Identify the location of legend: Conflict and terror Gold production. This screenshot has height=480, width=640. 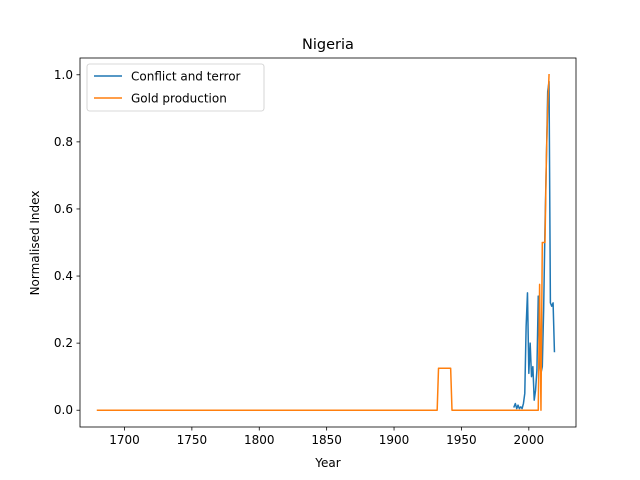
(175, 87).